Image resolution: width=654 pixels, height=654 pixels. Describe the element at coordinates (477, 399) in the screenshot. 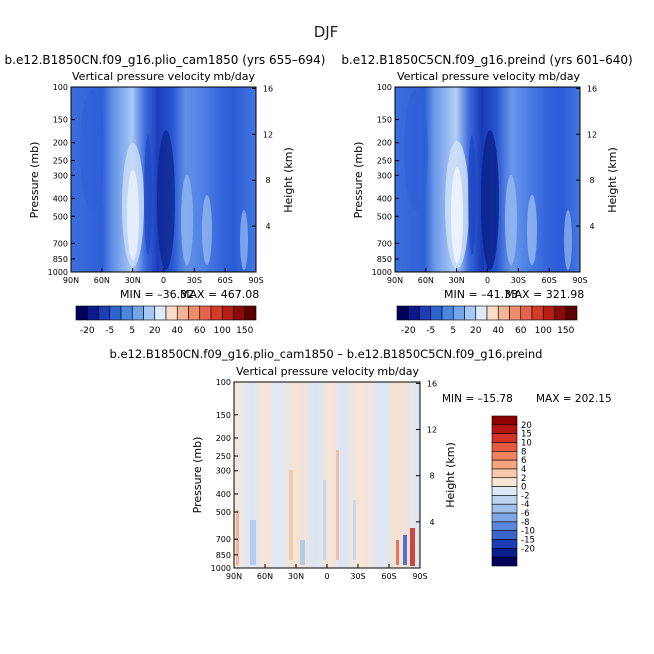

I see `min-label: MIN = –15.78` at that location.